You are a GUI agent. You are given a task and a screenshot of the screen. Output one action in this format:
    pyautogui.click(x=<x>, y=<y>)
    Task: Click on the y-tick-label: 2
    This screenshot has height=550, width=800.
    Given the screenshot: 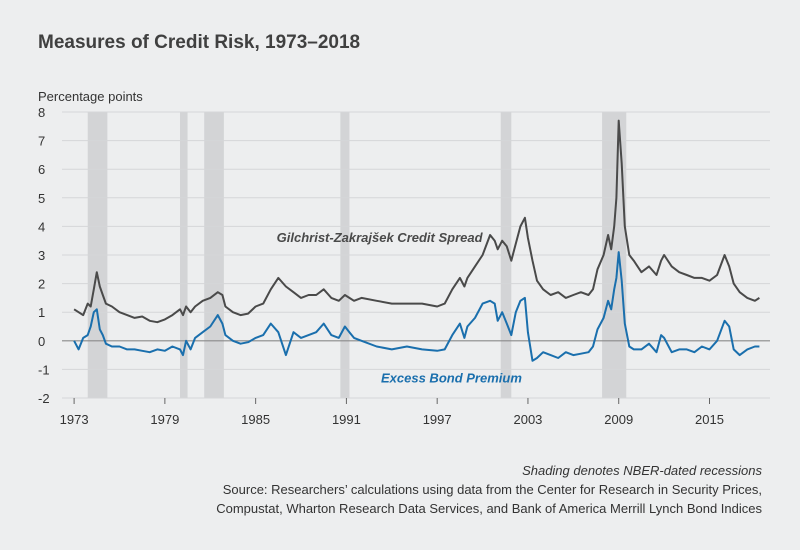 What is the action you would take?
    pyautogui.click(x=41, y=284)
    